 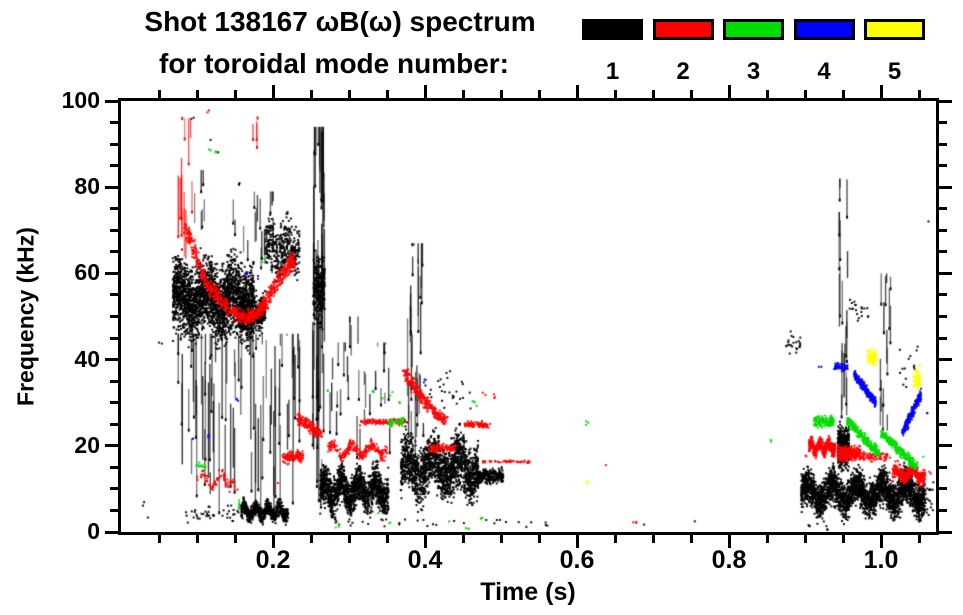 What do you see at coordinates (881, 560) in the screenshot?
I see `x-tick-label: 1.0` at bounding box center [881, 560].